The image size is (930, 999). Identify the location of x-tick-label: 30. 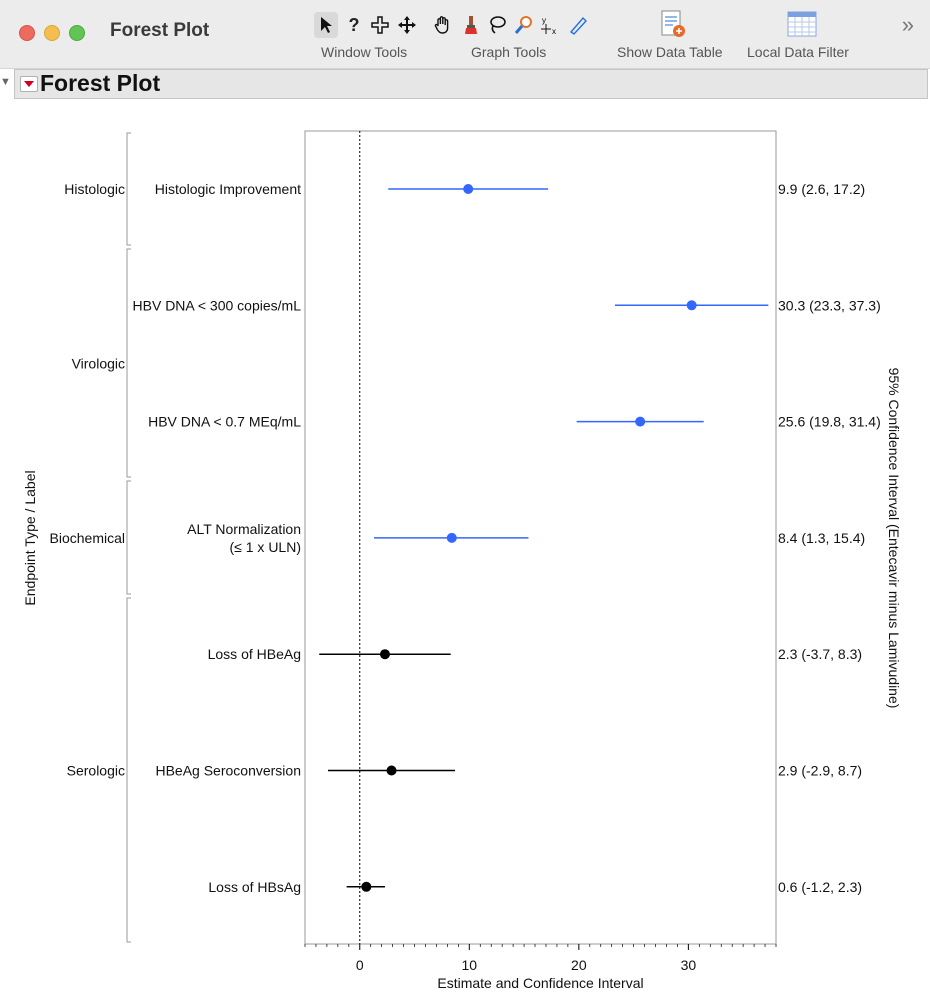
(689, 965).